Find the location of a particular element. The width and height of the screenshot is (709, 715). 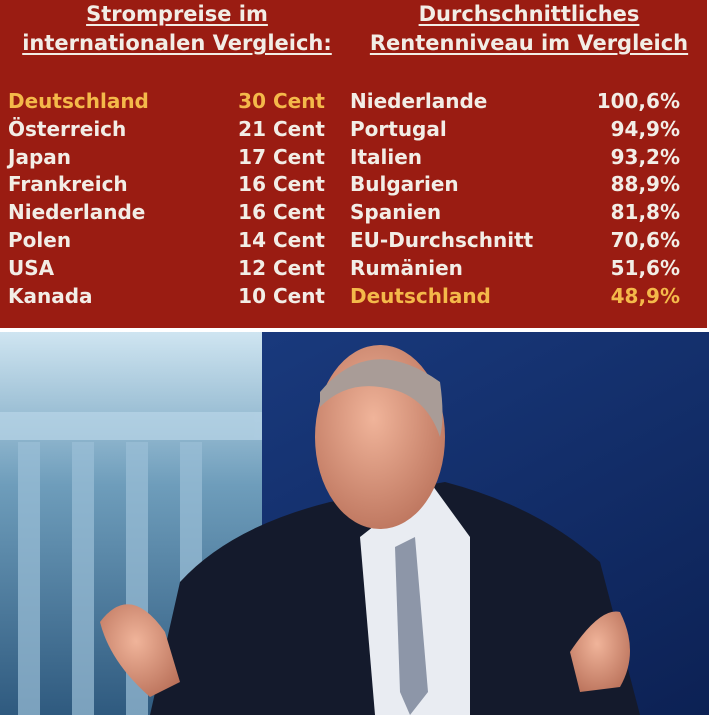

row-label: Kanada is located at coordinates (50, 295).